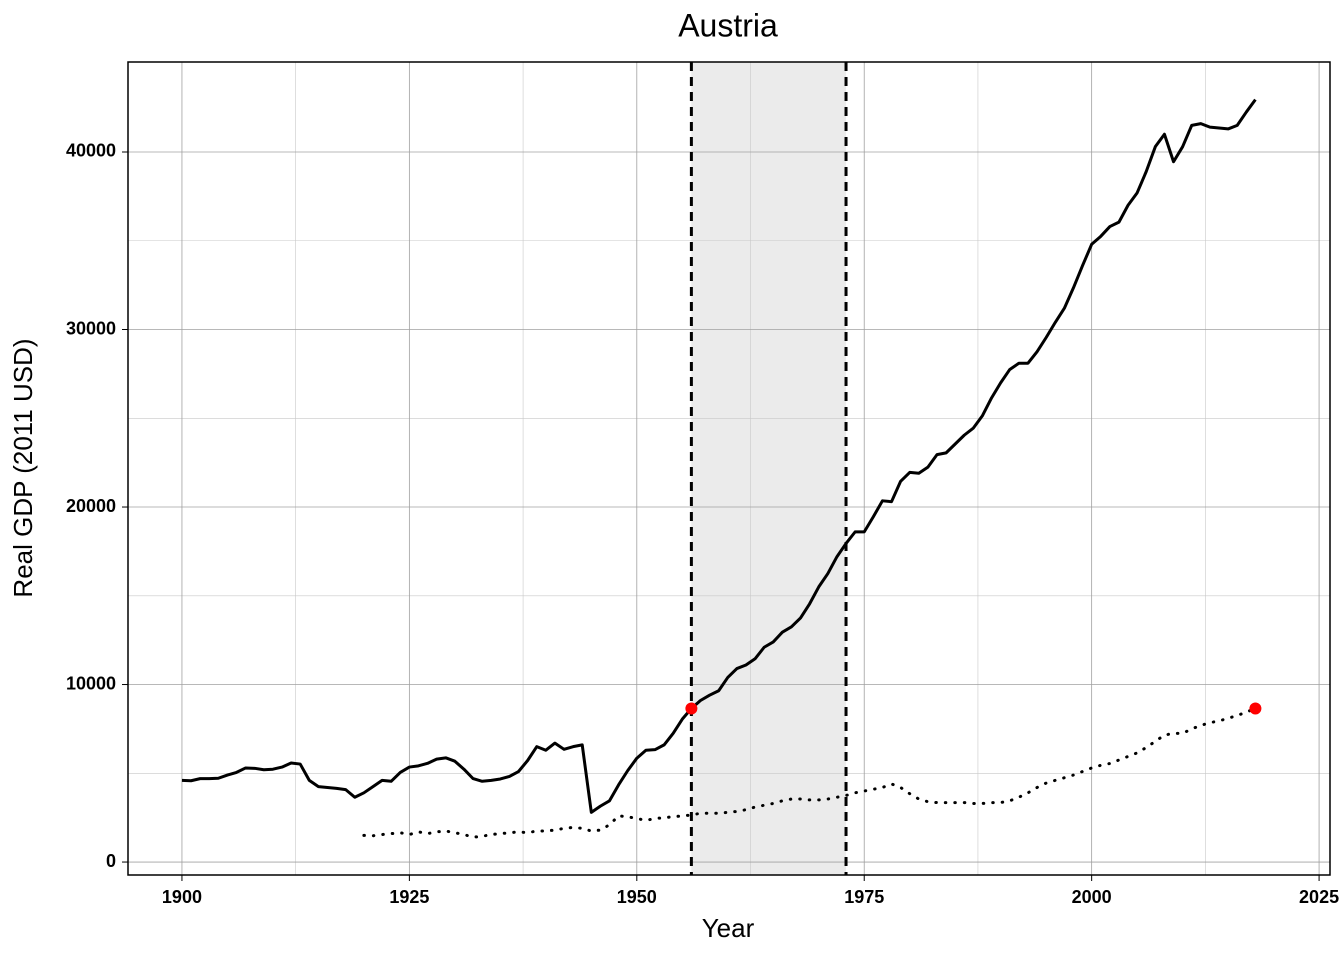 This screenshot has width=1344, height=960. Describe the element at coordinates (91, 506) in the screenshot. I see `y-tick-label: 20000` at that location.